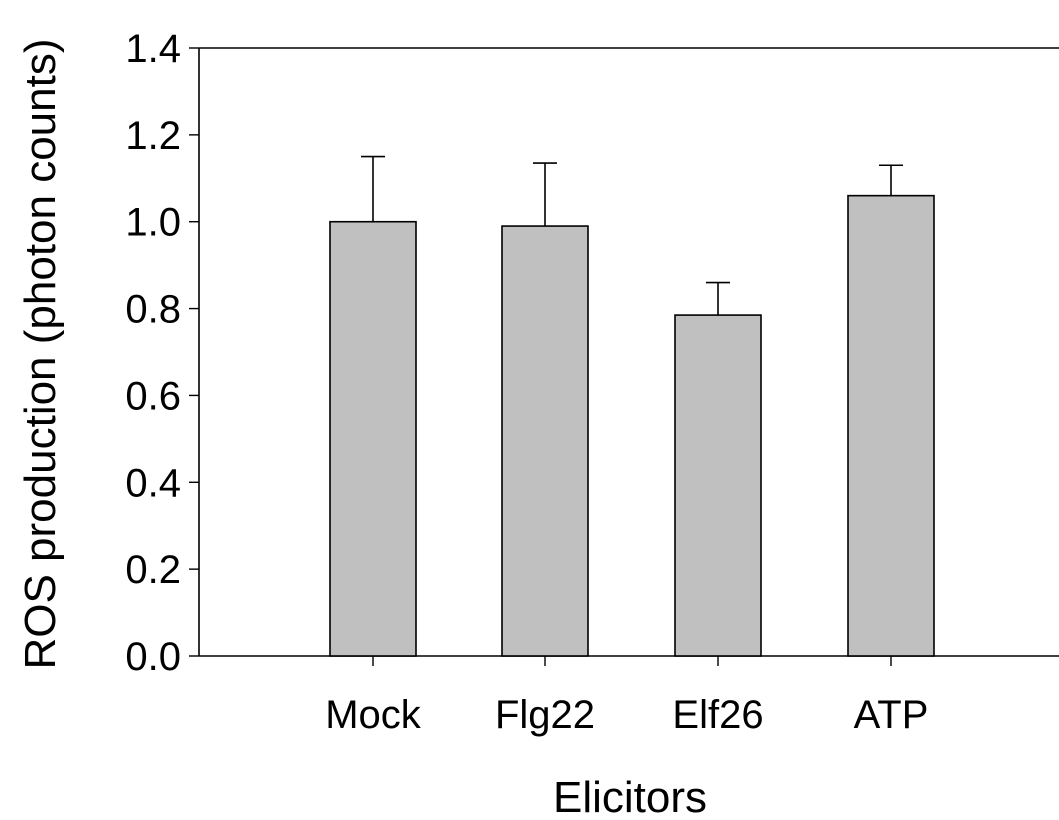 Image resolution: width=1059 pixels, height=820 pixels. I want to click on x-axis-label: Elicitors, so click(630, 796).